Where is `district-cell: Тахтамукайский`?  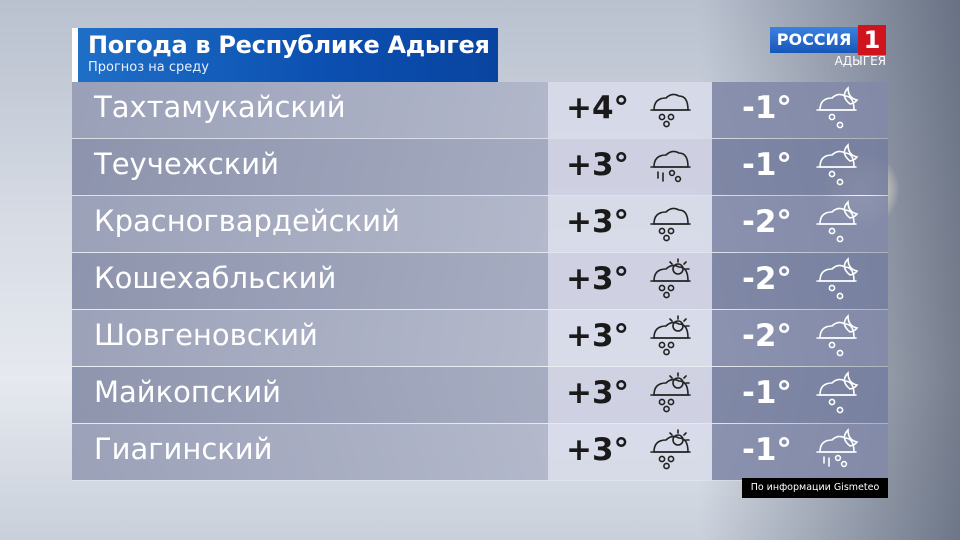
district-cell: Тахтамукайский is located at coordinates (310, 110).